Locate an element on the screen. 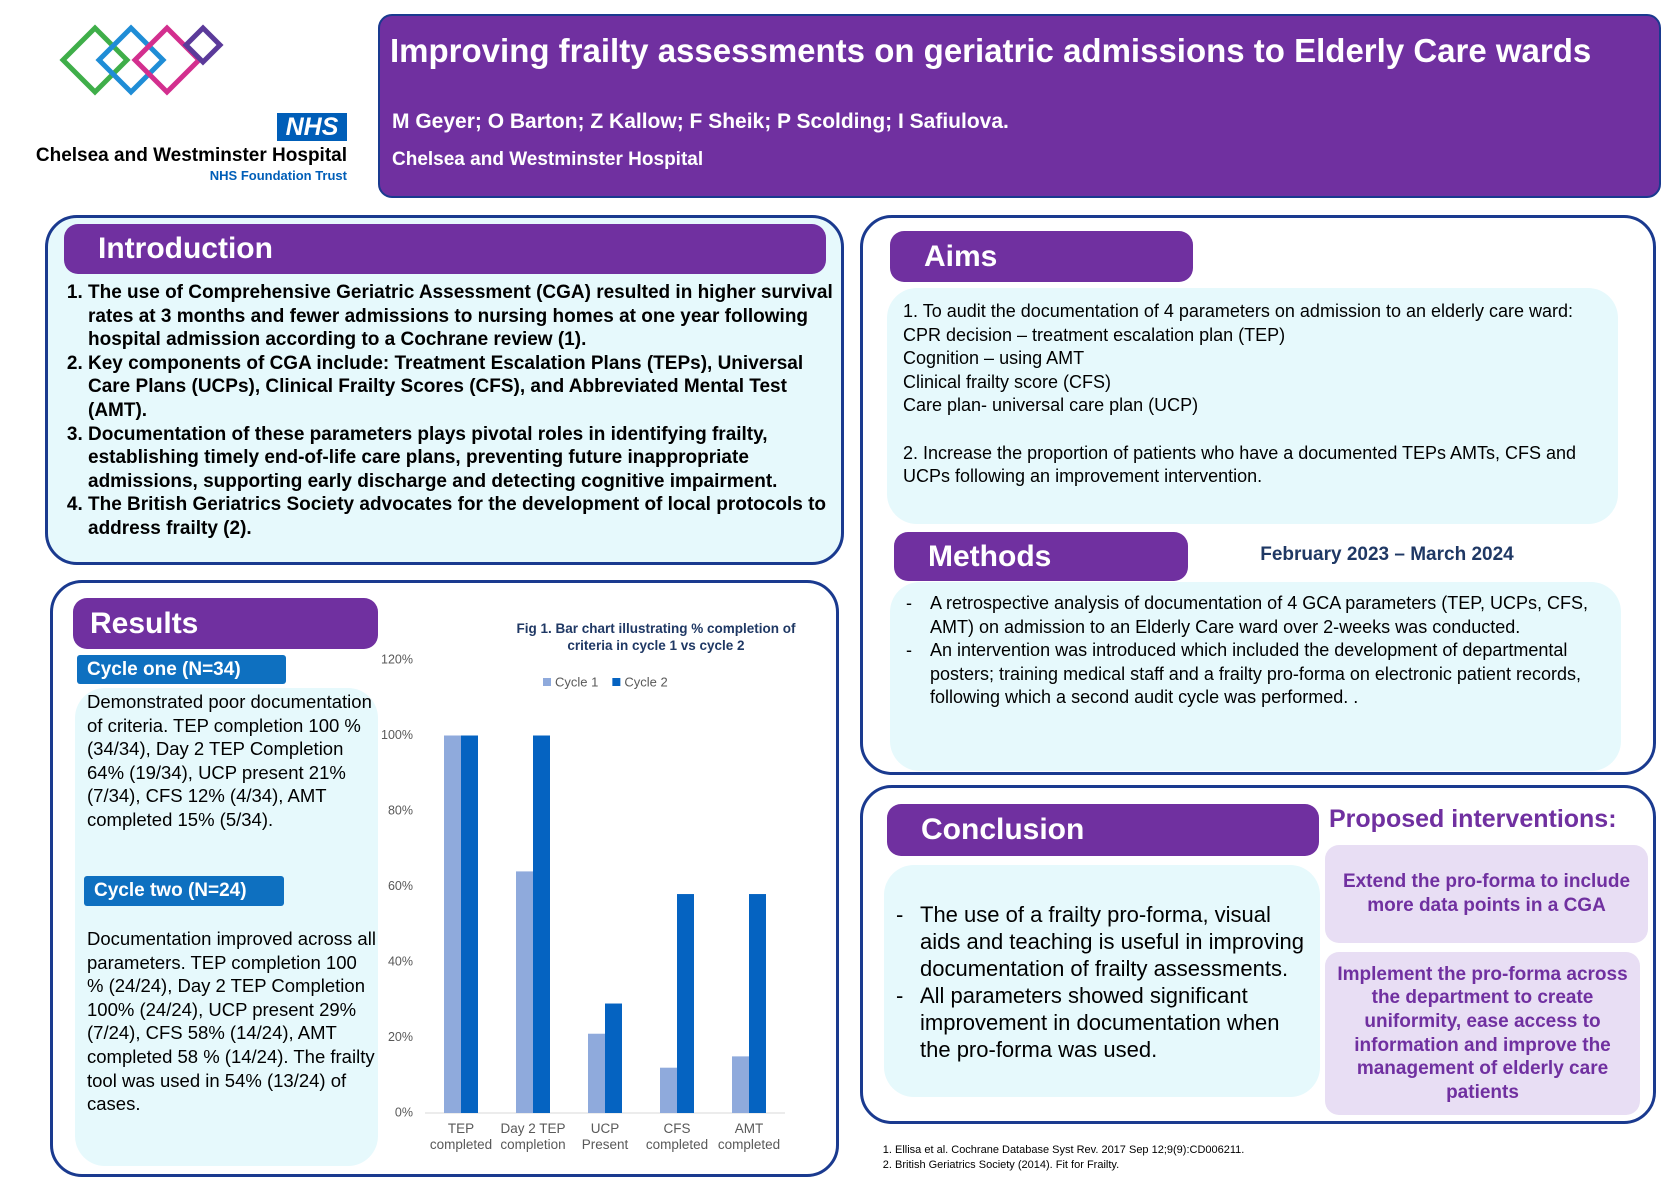 This screenshot has width=1677, height=1184. x-tick-label: AMT completed is located at coordinates (749, 1136).